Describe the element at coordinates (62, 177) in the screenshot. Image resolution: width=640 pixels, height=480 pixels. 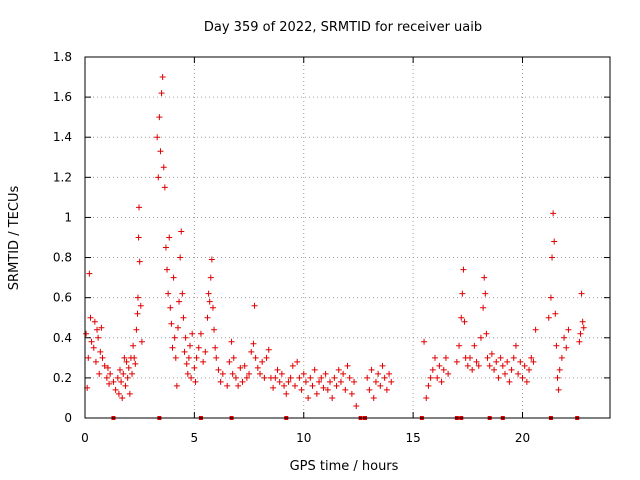
I see `y-tick-label: 1.2` at that location.